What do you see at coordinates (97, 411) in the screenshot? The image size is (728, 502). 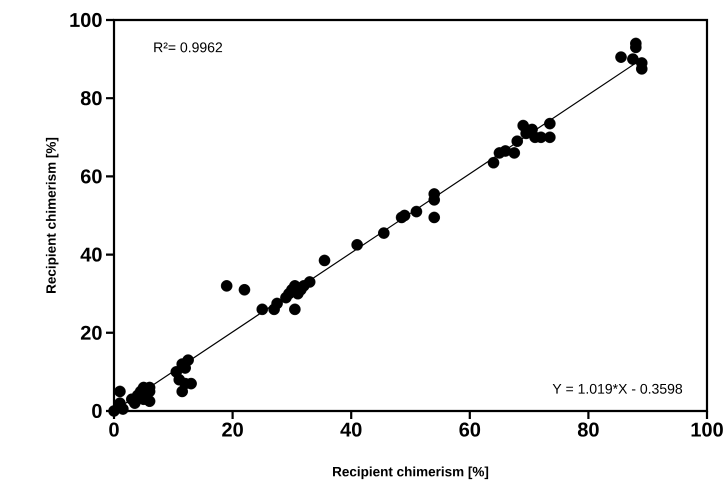 I see `y-tick-label: 0` at bounding box center [97, 411].